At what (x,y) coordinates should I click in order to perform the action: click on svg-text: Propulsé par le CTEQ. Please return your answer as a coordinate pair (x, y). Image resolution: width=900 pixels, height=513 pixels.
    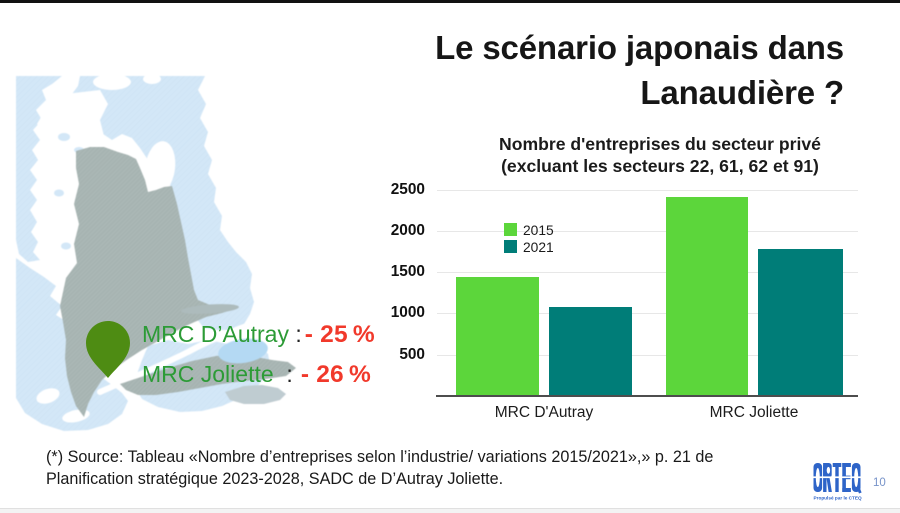
    Looking at the image, I should click on (838, 498).